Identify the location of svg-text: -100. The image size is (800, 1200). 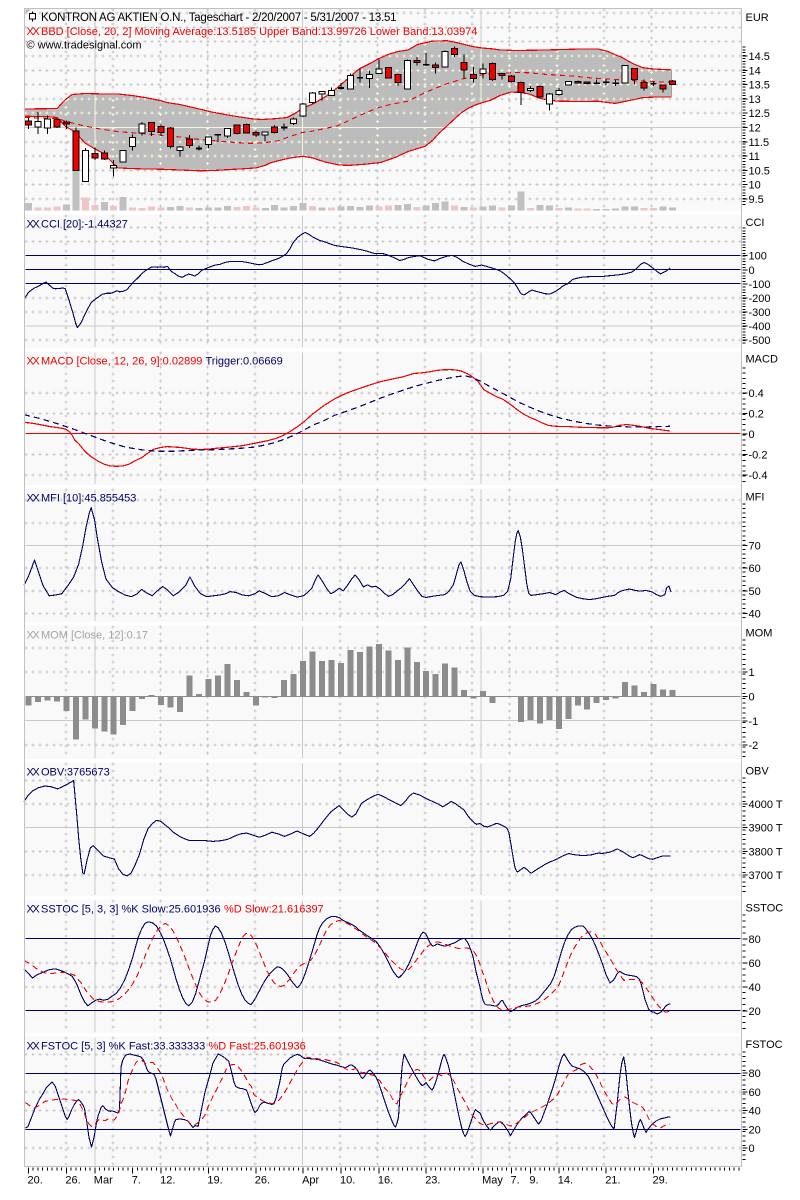
(760, 285).